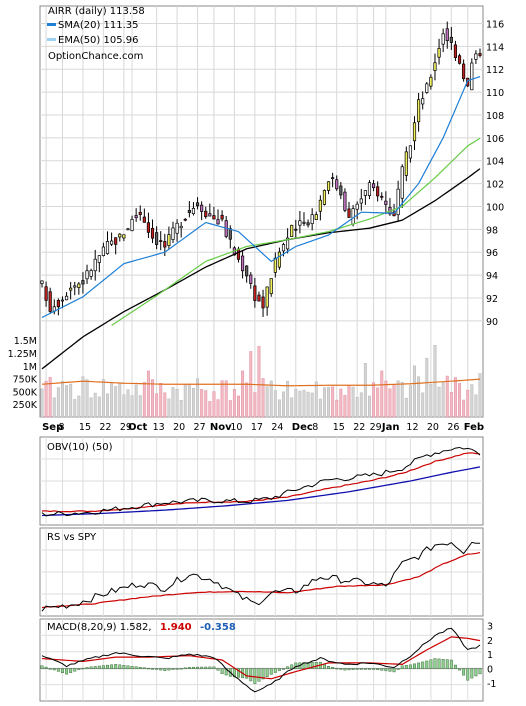 This screenshot has height=706, width=526. What do you see at coordinates (22, 354) in the screenshot?
I see `volume-y-tick: 1.25M` at bounding box center [22, 354].